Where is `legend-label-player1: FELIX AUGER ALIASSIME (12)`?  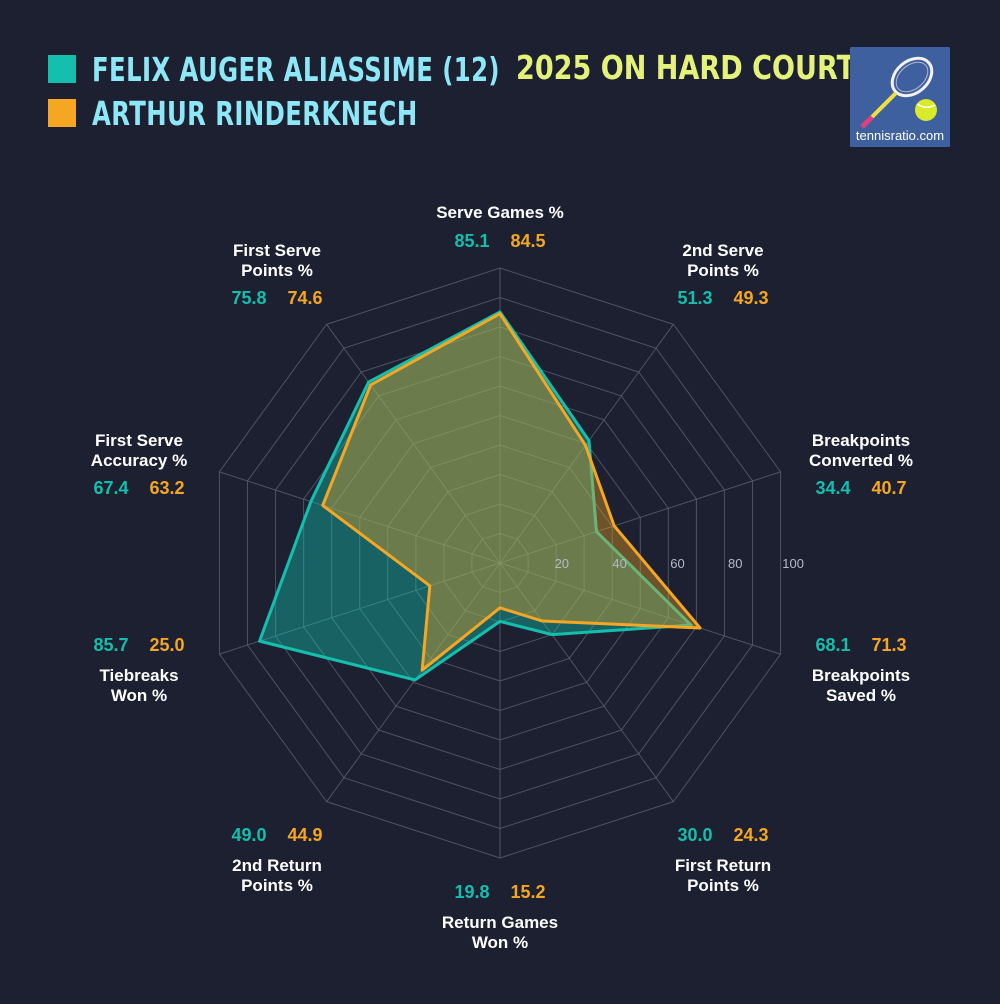
legend-label-player1: FELIX AUGER ALIASSIME (12) is located at coordinates (296, 69).